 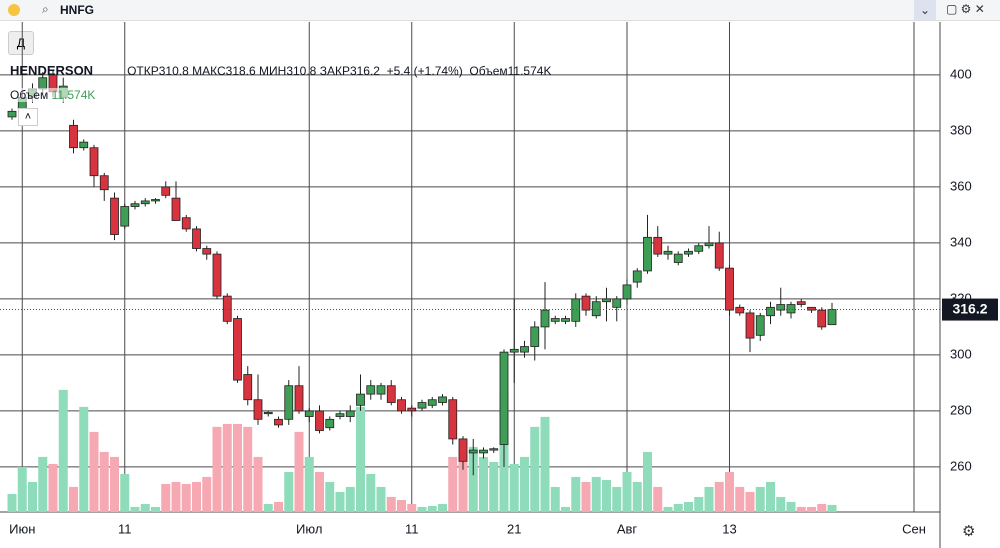 What do you see at coordinates (52, 70) in the screenshot?
I see `symbol-name: HENDERSON` at bounding box center [52, 70].